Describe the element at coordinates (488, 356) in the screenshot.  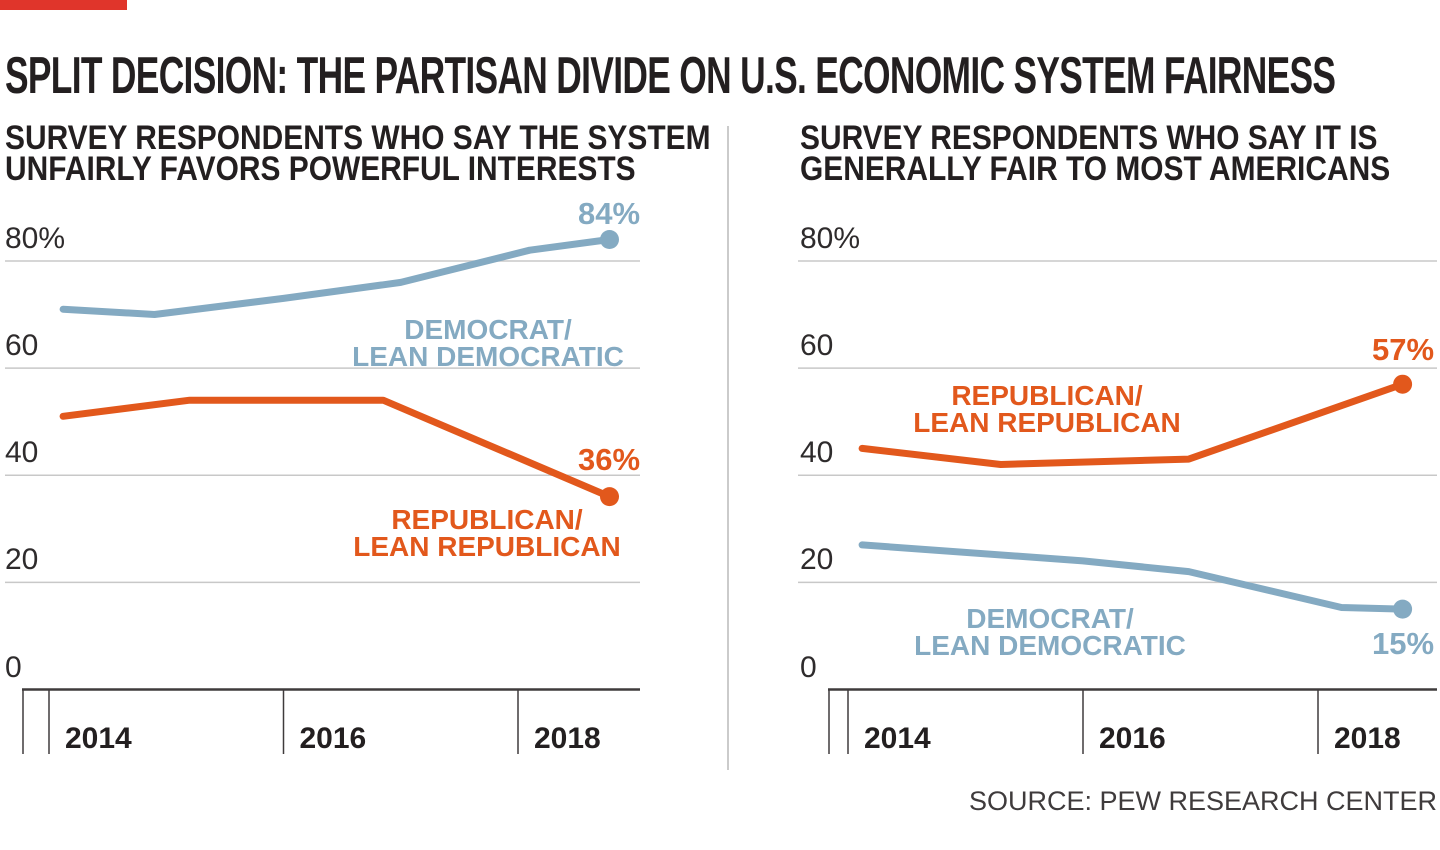
I see `left-democrat-series-label-line2: LEAN DEMOCRATIC` at that location.